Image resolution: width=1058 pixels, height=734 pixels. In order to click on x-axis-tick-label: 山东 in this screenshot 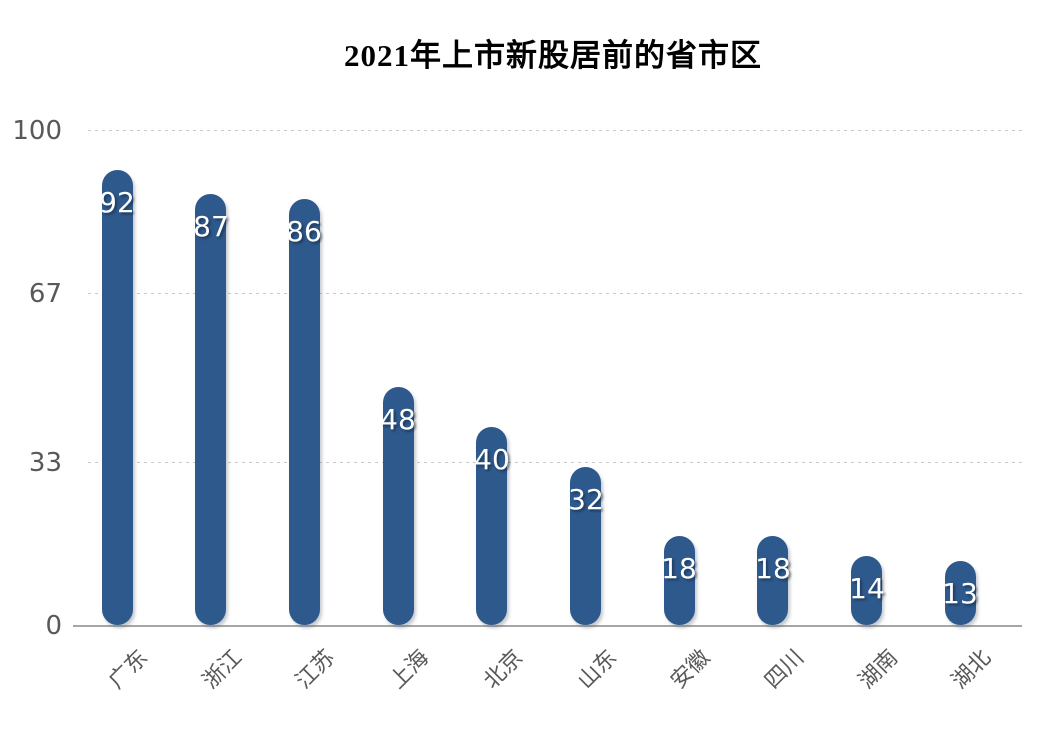, I will do `click(598, 670)`.